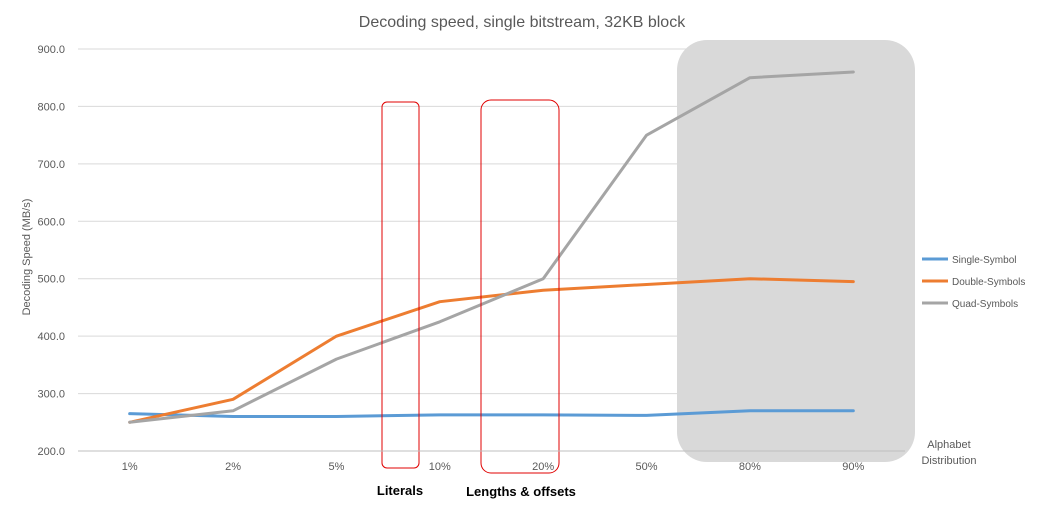  I want to click on y-tick-label: 400.0, so click(51, 337).